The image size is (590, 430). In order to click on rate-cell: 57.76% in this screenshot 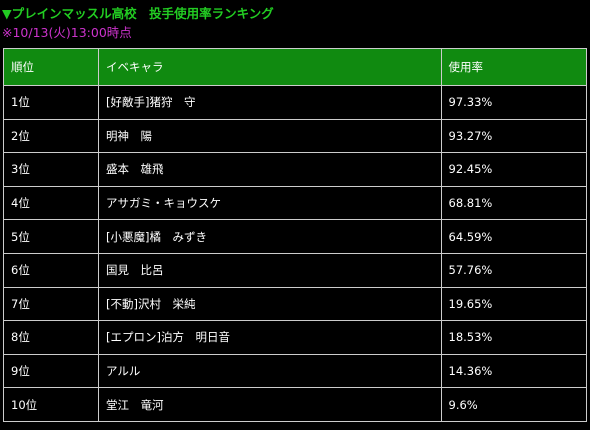, I will do `click(513, 270)`.